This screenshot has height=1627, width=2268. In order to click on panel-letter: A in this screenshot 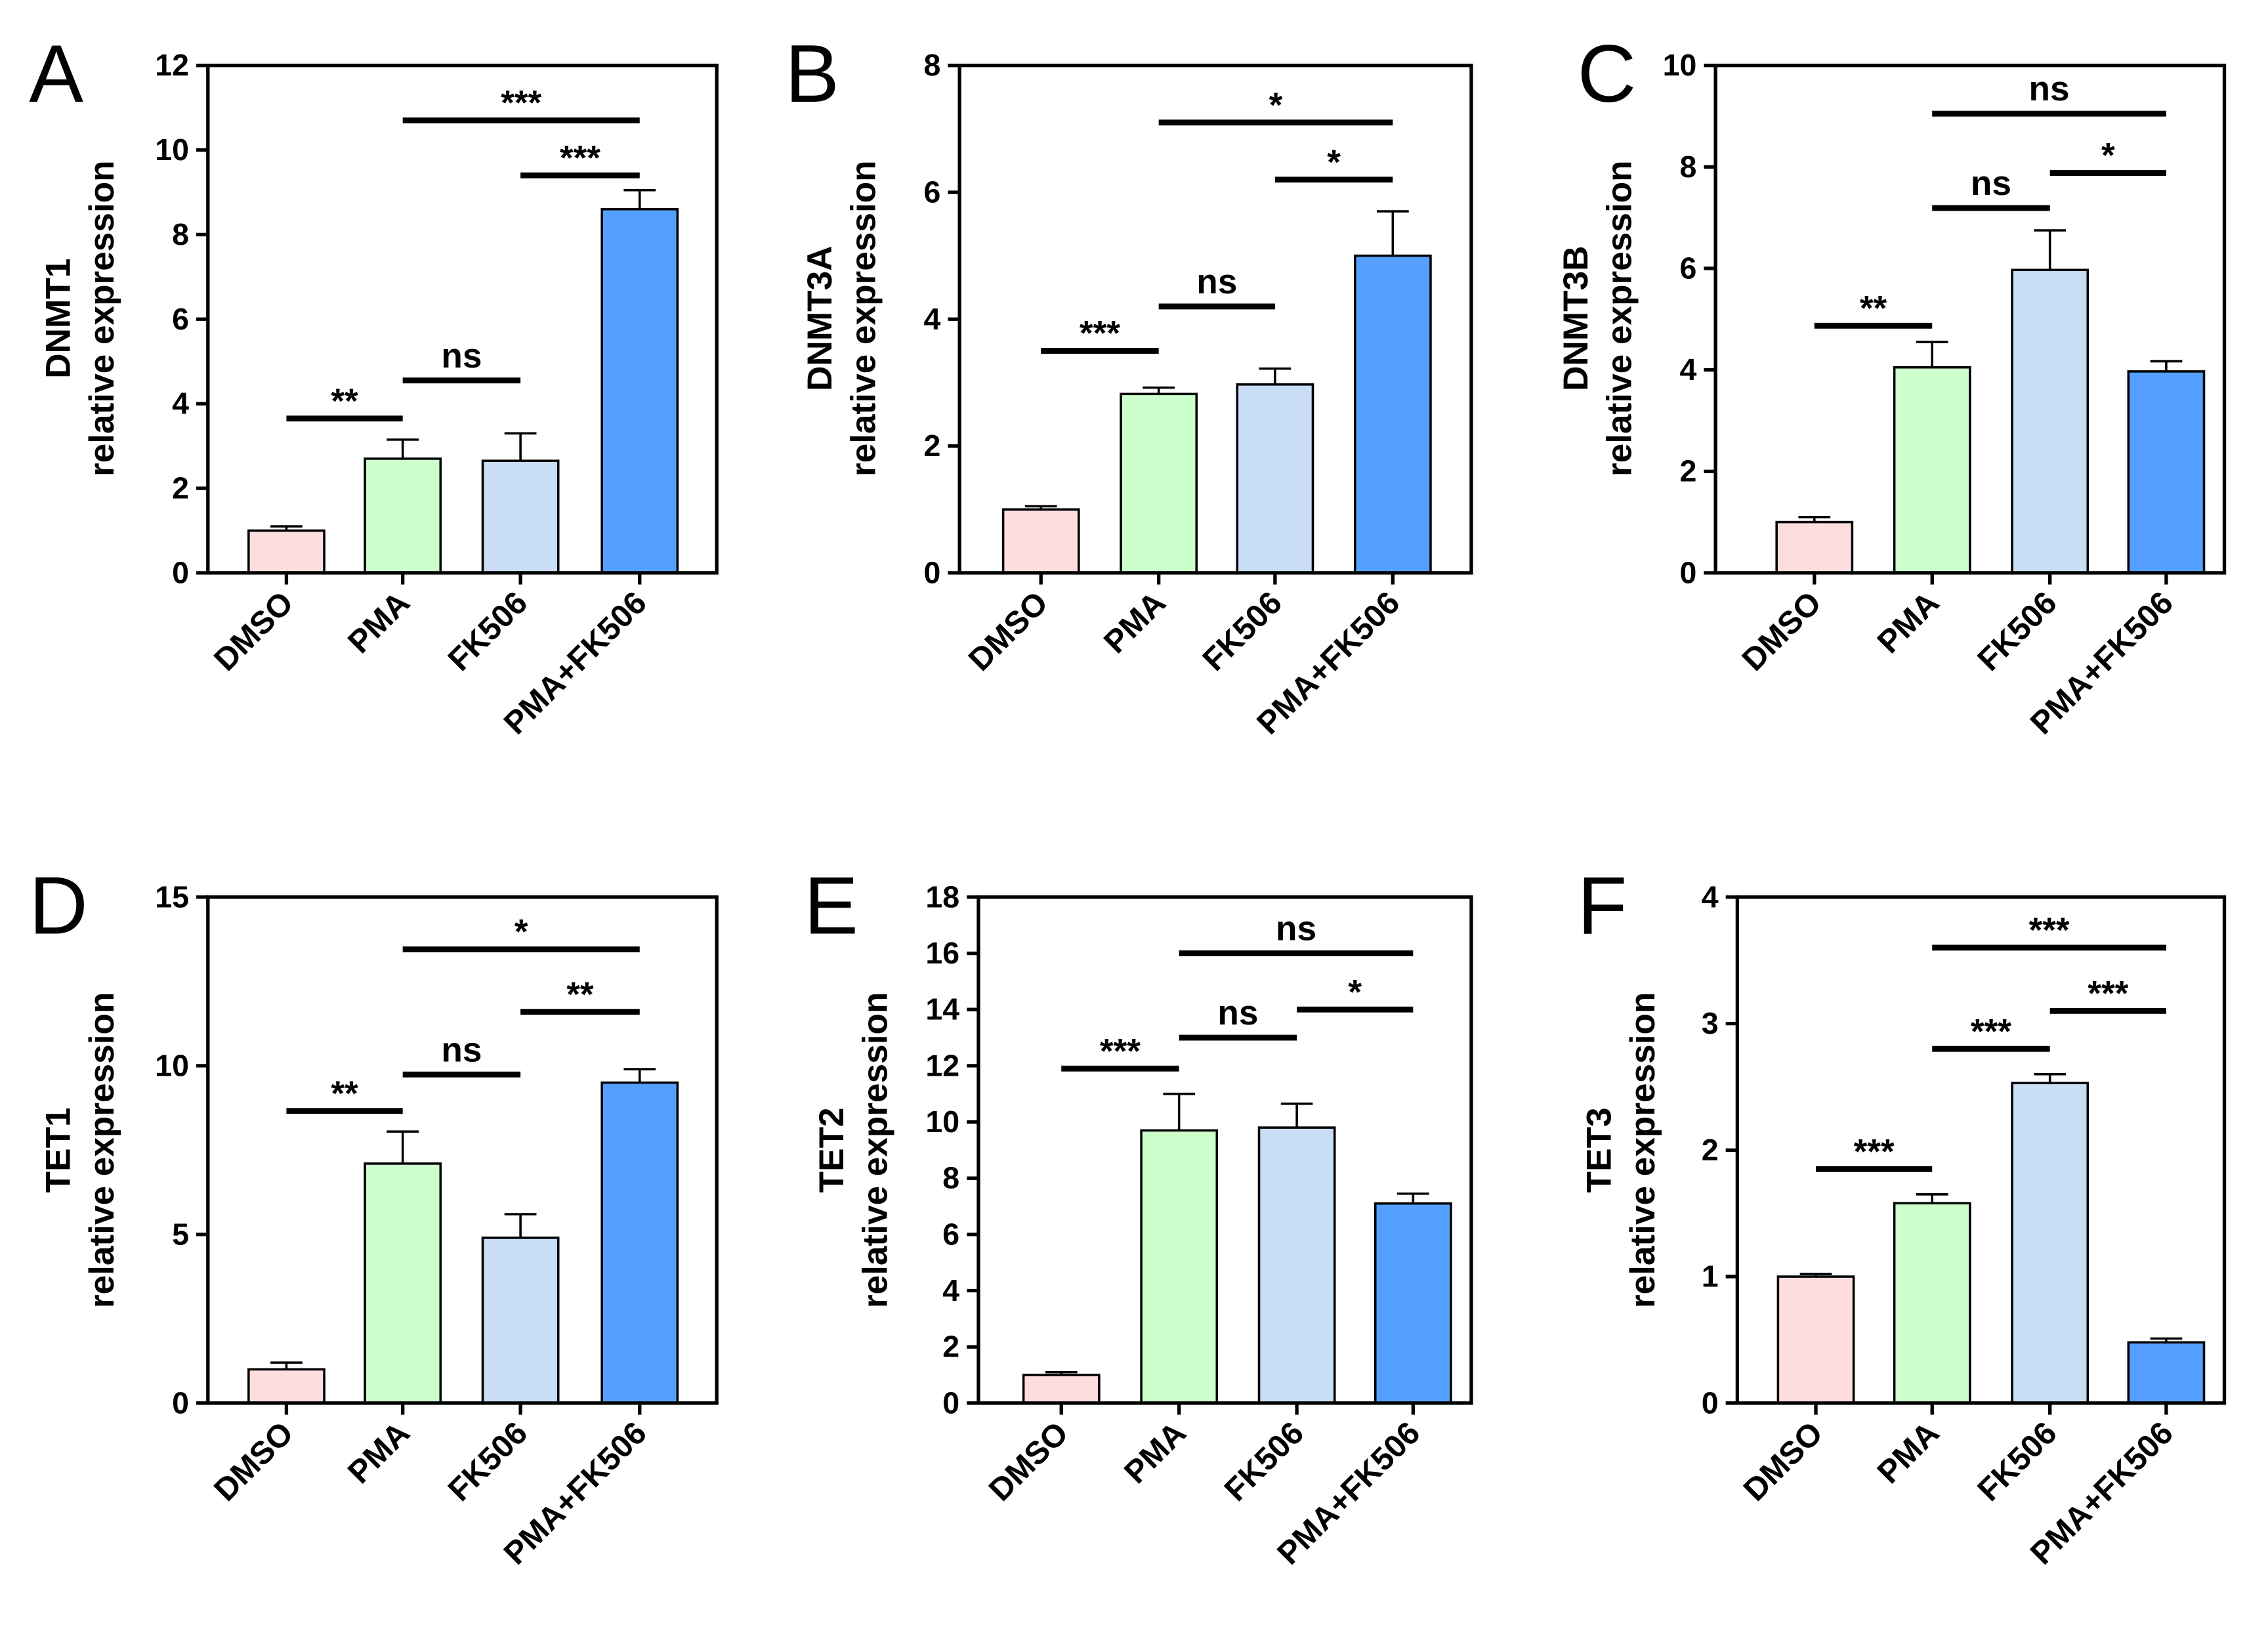, I will do `click(56, 74)`.